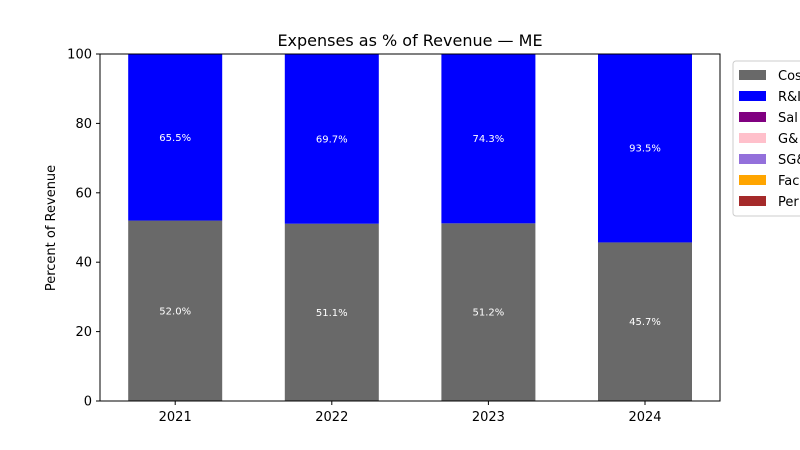 Image resolution: width=800 pixels, height=450 pixels. What do you see at coordinates (83, 332) in the screenshot?
I see `y-tick-label: 20` at bounding box center [83, 332].